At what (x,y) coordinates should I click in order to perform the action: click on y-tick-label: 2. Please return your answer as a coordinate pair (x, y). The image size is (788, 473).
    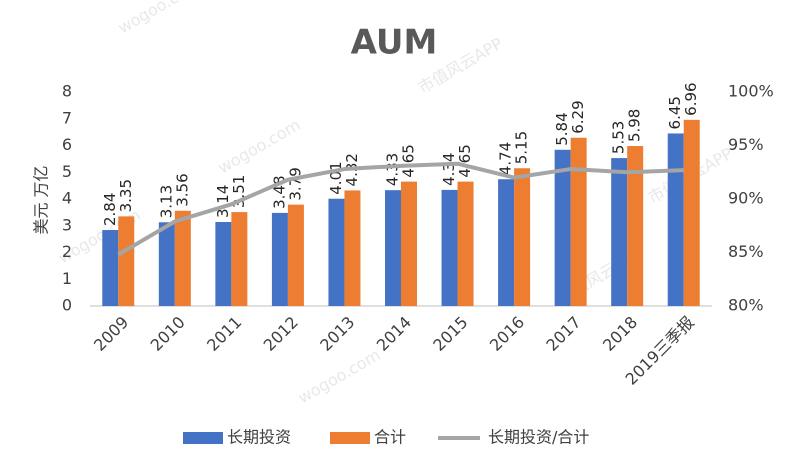
    Looking at the image, I should click on (67, 251).